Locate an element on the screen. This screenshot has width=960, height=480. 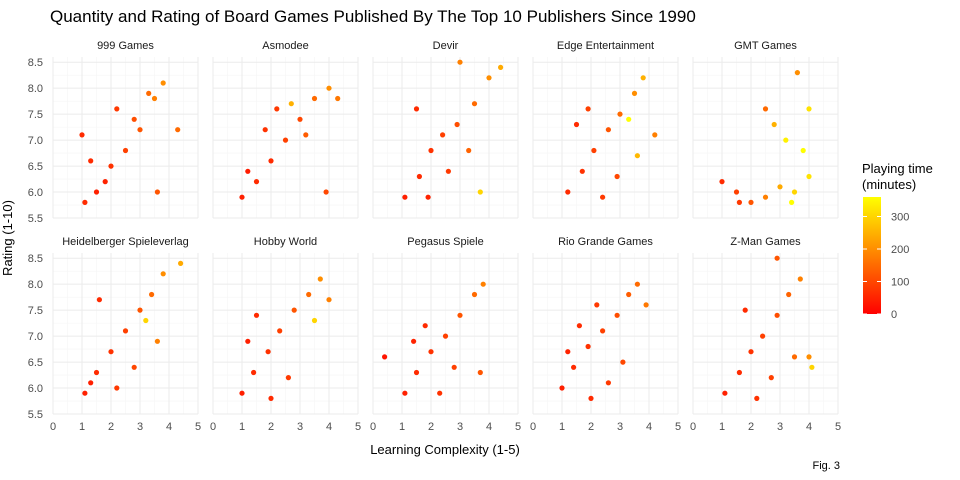
y-tick-label: 6.5 is located at coordinates (35, 363).